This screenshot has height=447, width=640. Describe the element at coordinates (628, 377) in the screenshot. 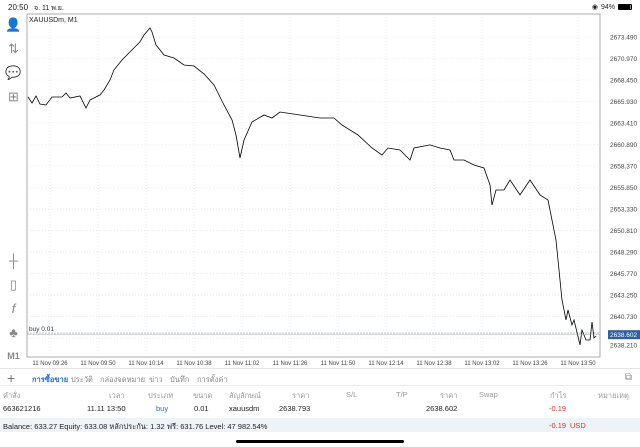

I see `layout-icon: ⧉` at that location.